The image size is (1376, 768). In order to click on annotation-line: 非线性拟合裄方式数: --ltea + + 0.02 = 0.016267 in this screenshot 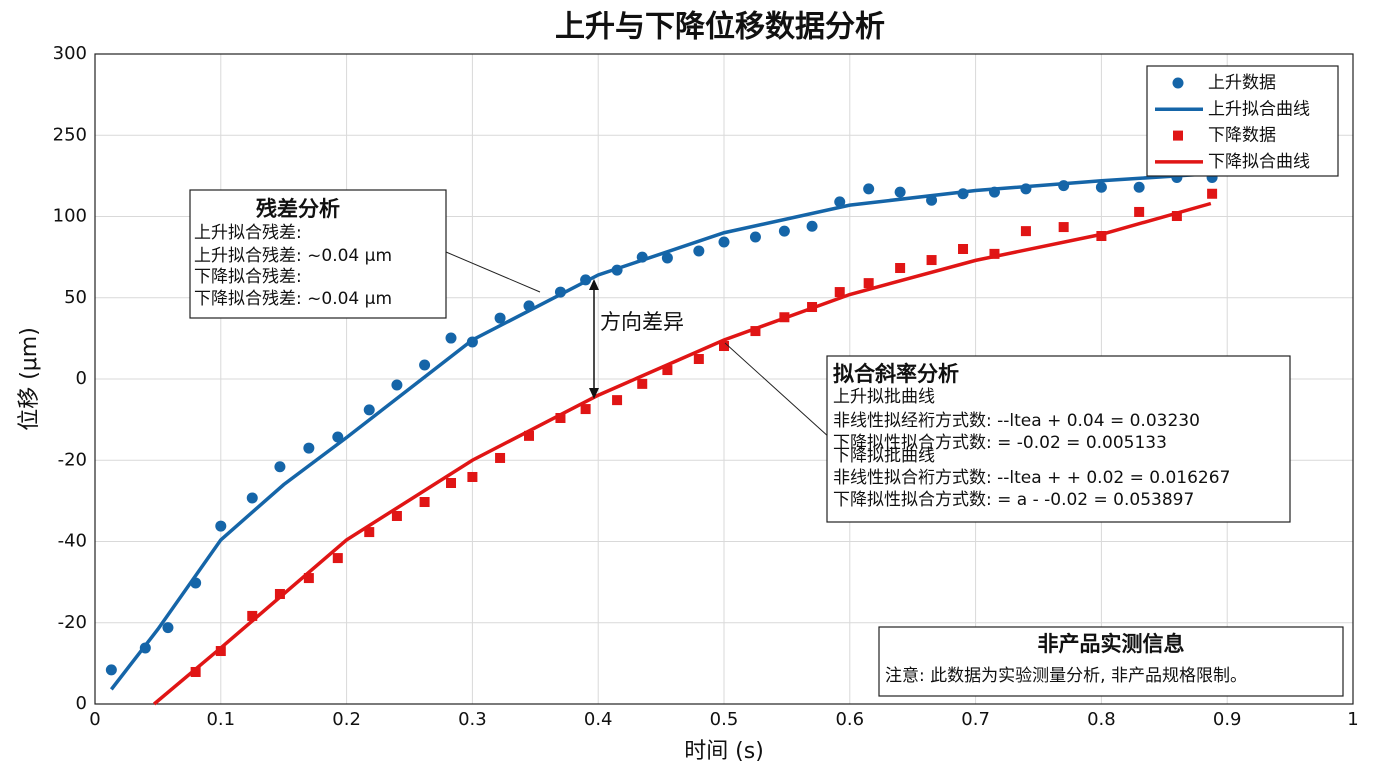, I will do `click(1031, 478)`.